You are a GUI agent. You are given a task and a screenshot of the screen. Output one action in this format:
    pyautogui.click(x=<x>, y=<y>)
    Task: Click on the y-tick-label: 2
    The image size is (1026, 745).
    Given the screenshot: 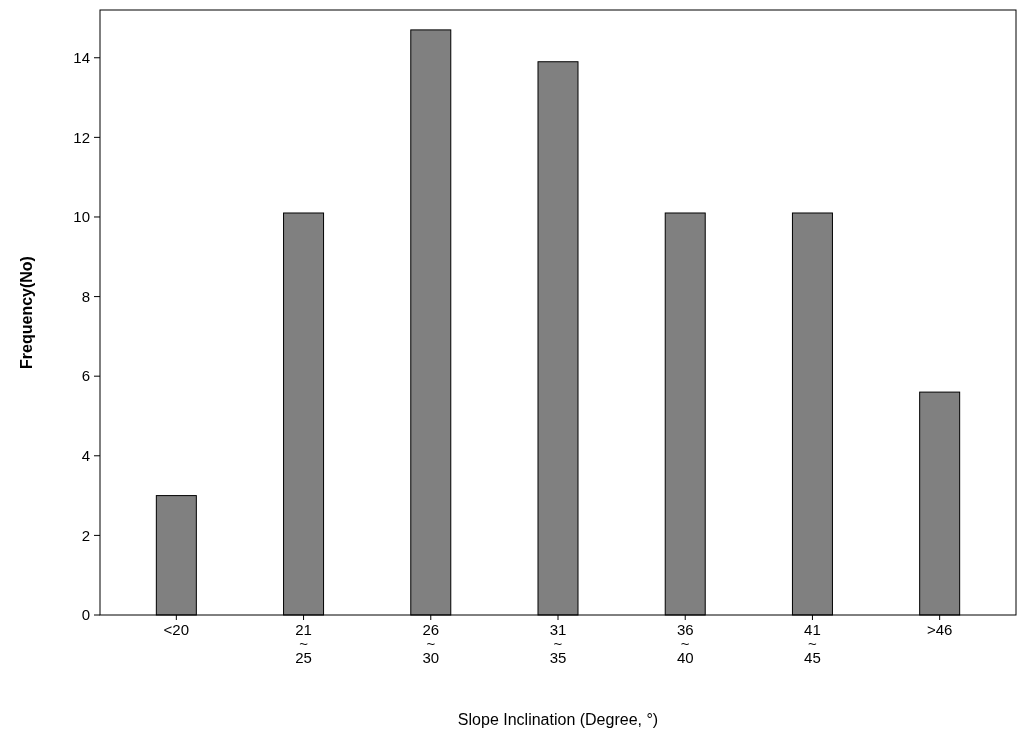 What is the action you would take?
    pyautogui.click(x=85, y=535)
    